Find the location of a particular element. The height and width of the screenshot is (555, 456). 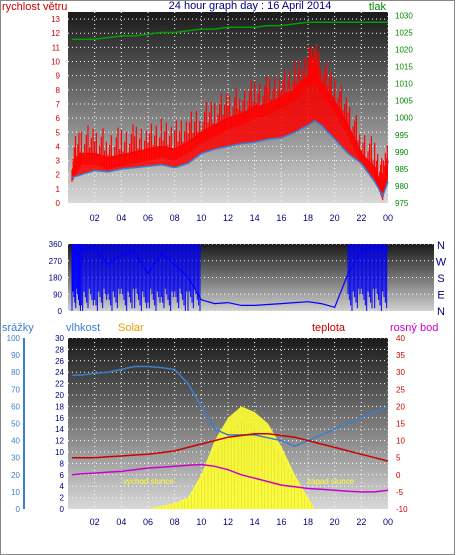

temperature-tick-label: 35 is located at coordinates (400, 355).